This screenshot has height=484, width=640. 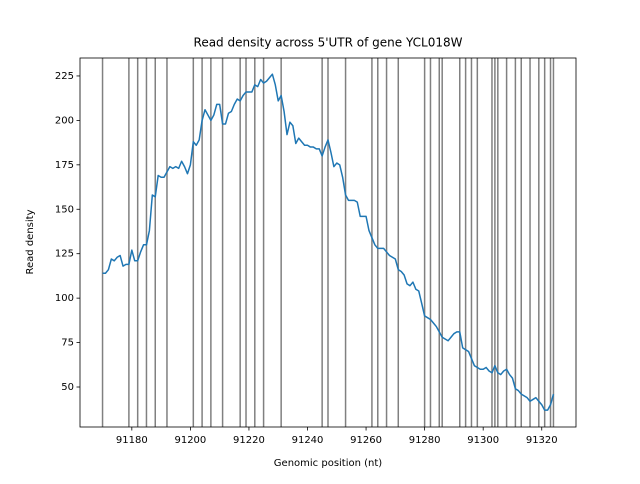 I want to click on y-tick-label: 100, so click(x=64, y=298).